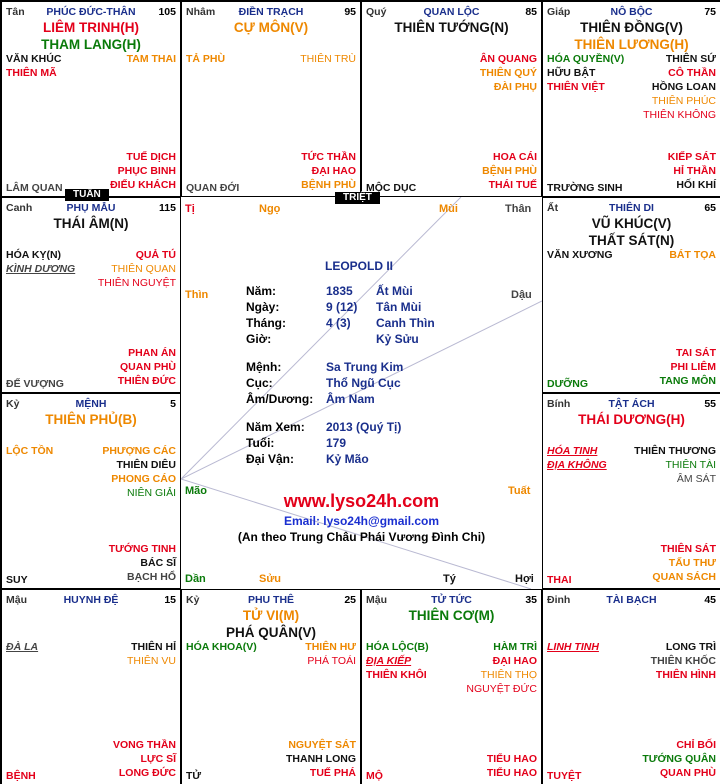 The height and width of the screenshot is (784, 720). What do you see at coordinates (688, 549) in the screenshot?
I see `minor-star: THIÊN SÁT` at bounding box center [688, 549].